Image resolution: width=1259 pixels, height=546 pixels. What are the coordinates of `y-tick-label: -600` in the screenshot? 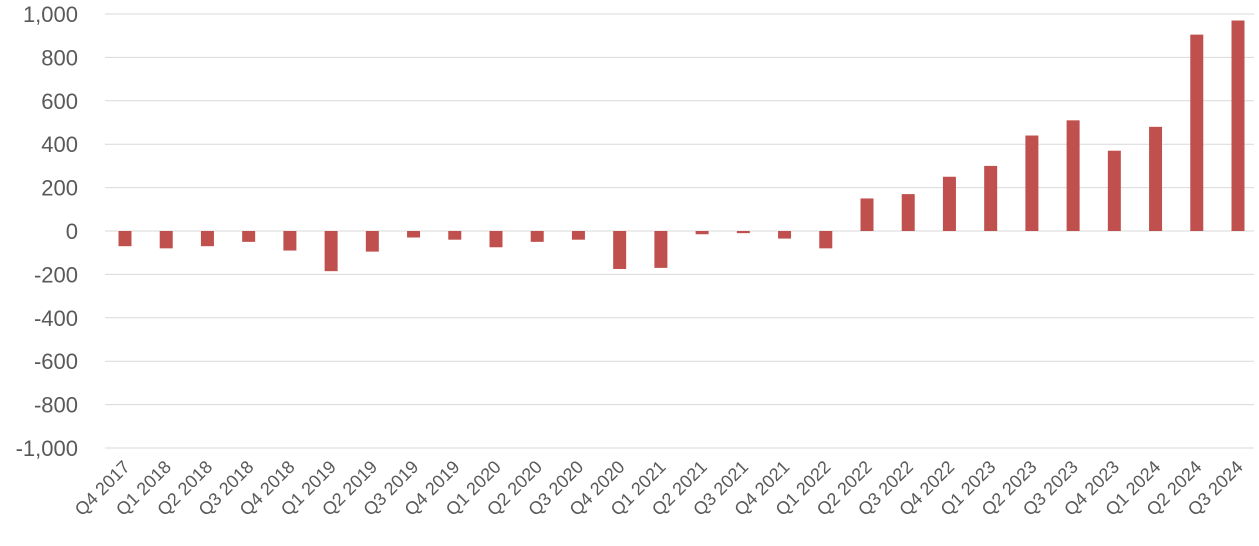 It's located at (56, 361).